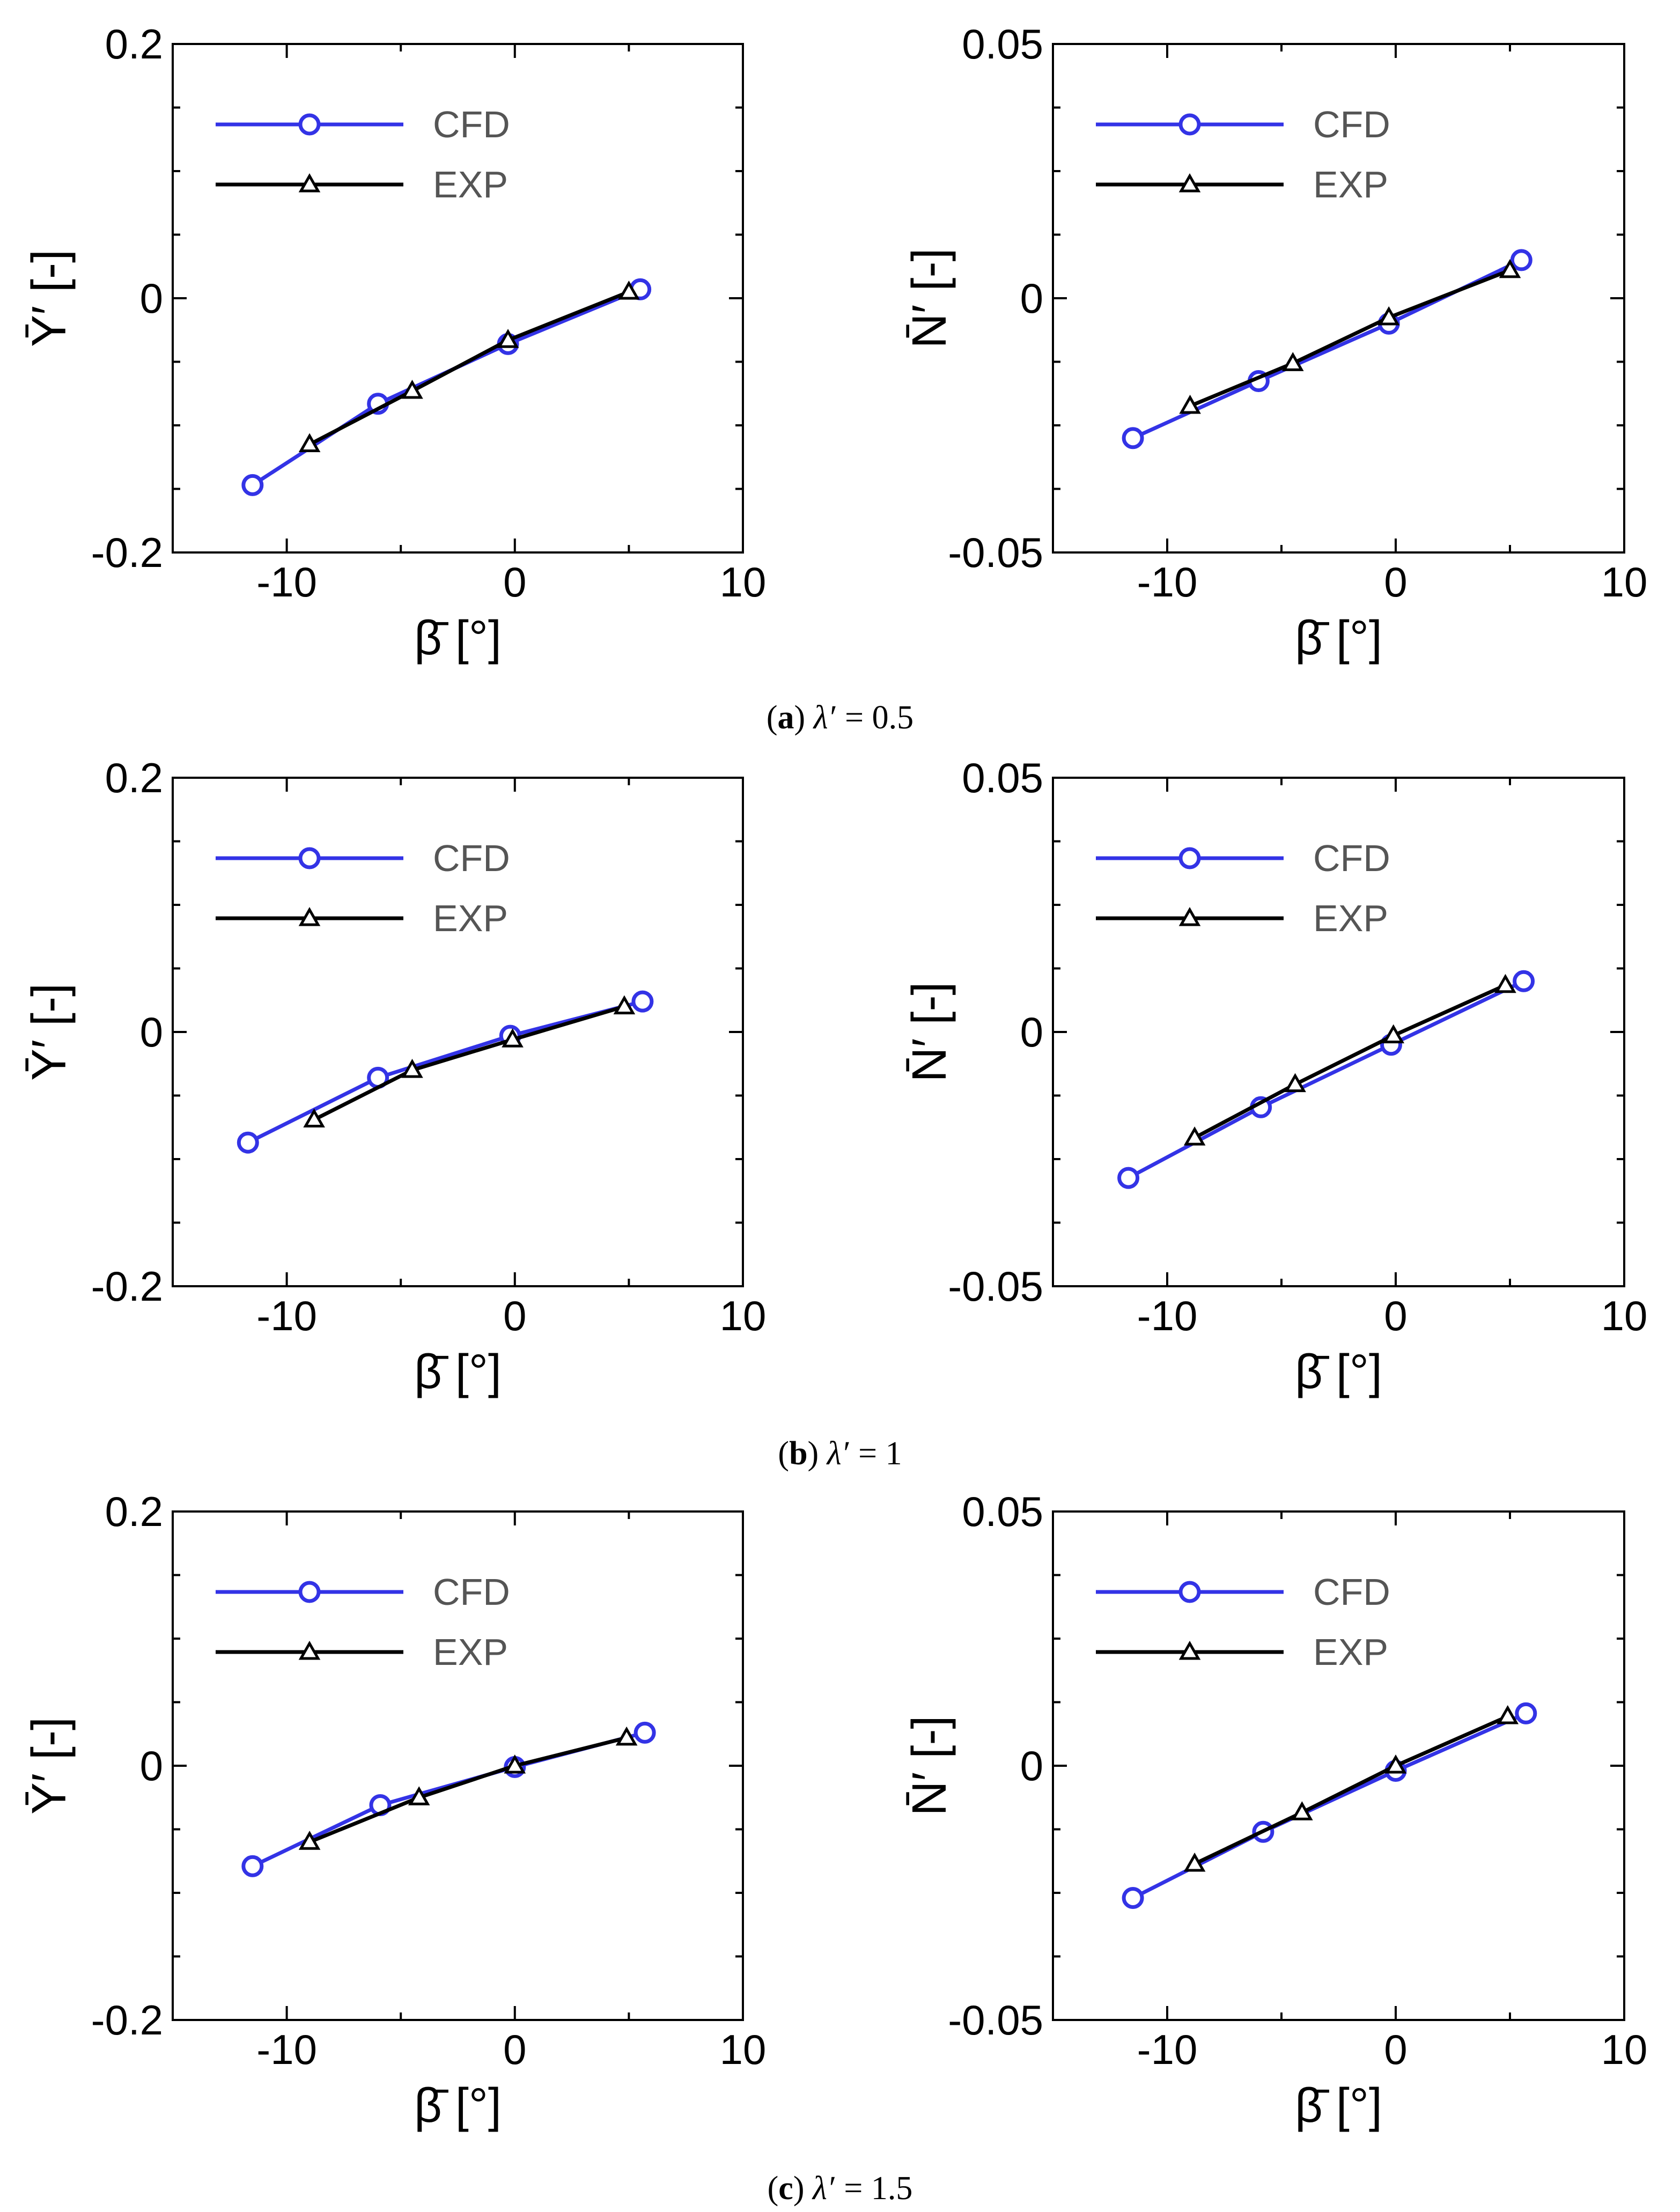  What do you see at coordinates (514, 1315) in the screenshot?
I see `x-tick-label-b-left: 0` at bounding box center [514, 1315].